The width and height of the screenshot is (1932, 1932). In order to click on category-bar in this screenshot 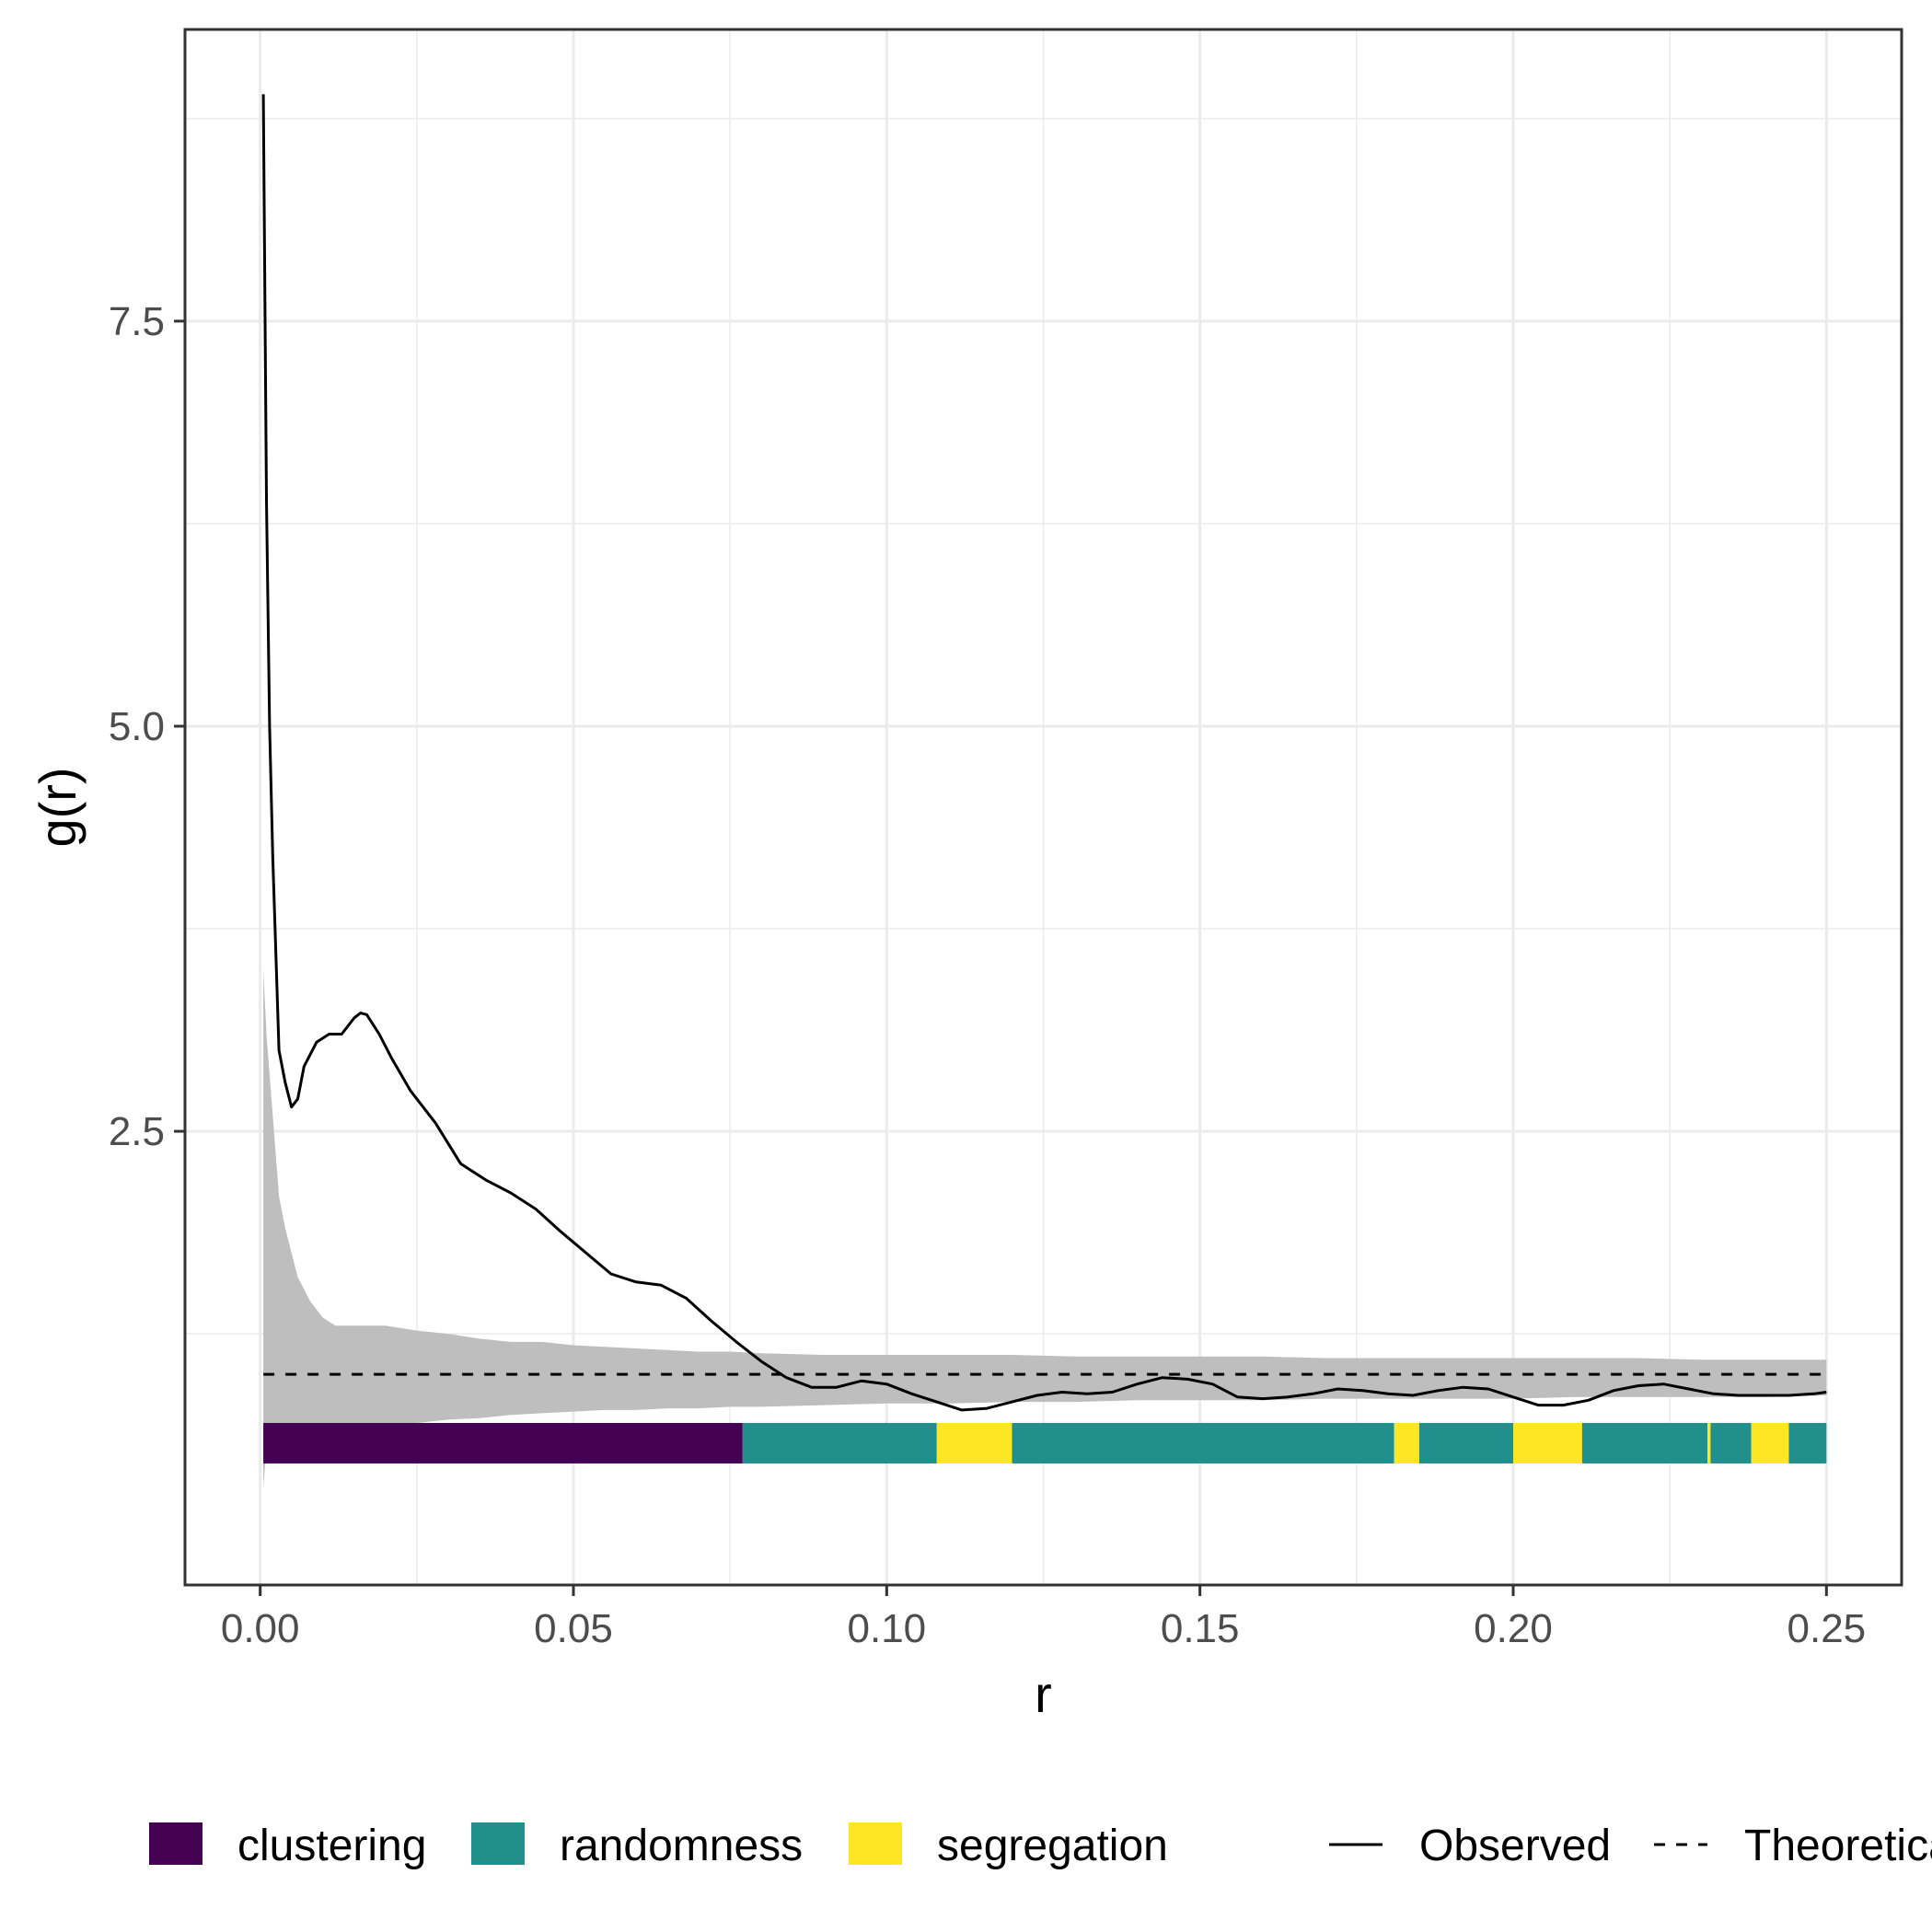, I will do `click(1045, 1443)`.